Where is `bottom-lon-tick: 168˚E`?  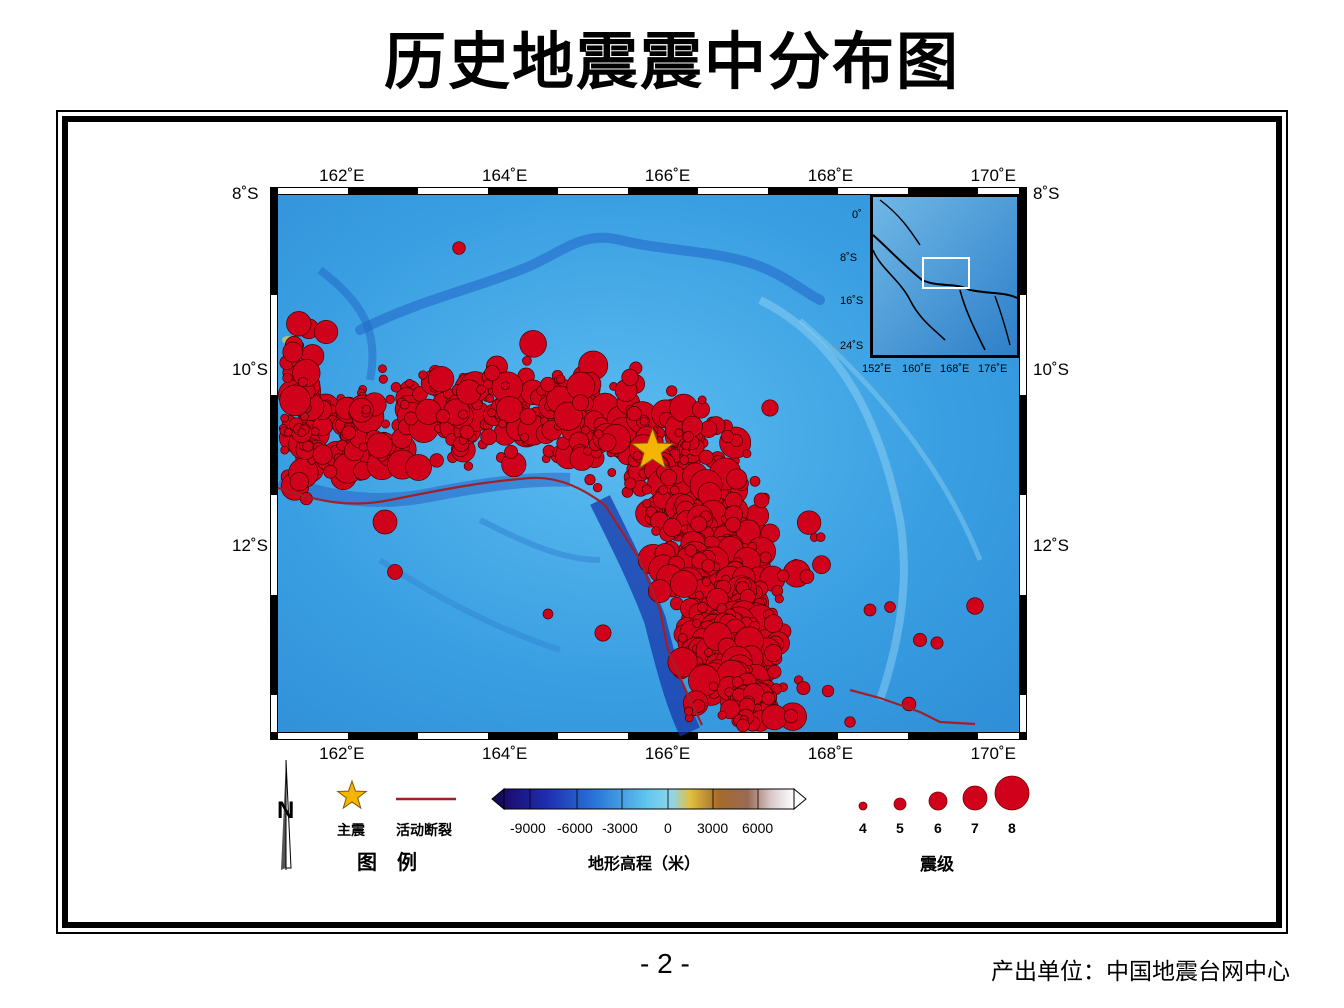 bottom-lon-tick: 168˚E is located at coordinates (830, 753).